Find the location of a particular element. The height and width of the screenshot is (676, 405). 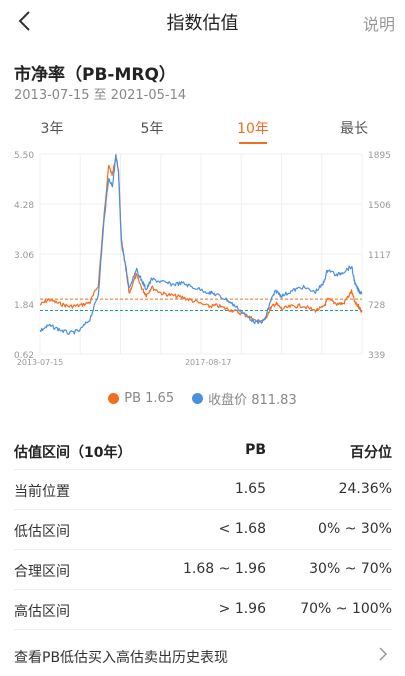

row-pb: 1.65 is located at coordinates (250, 489).